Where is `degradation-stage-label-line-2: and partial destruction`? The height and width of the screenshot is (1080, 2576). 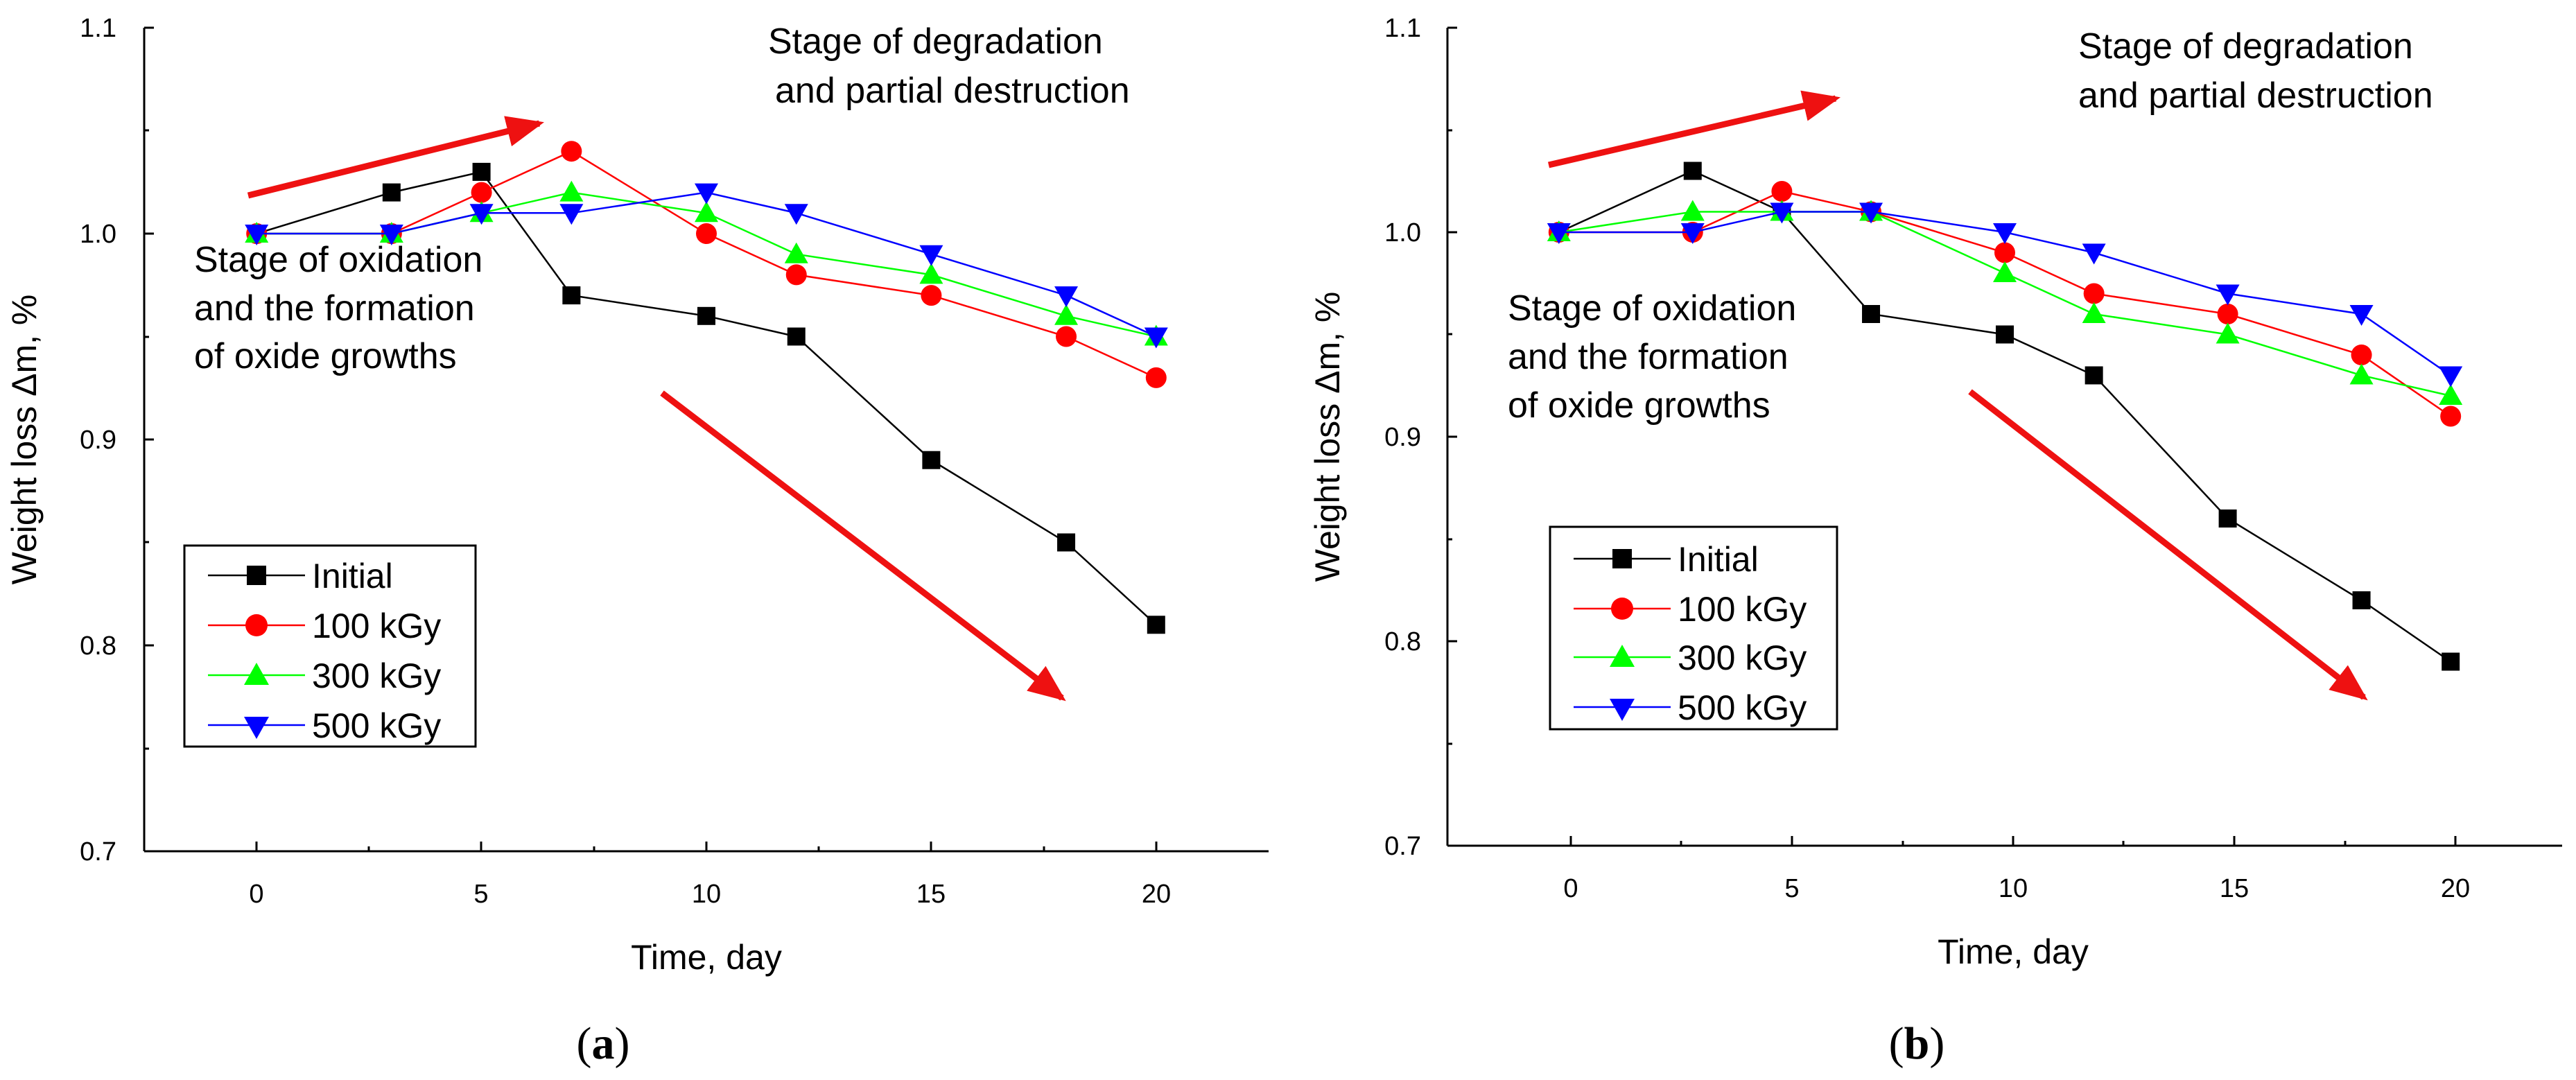
degradation-stage-label-line-2: and partial destruction is located at coordinates (2255, 96).